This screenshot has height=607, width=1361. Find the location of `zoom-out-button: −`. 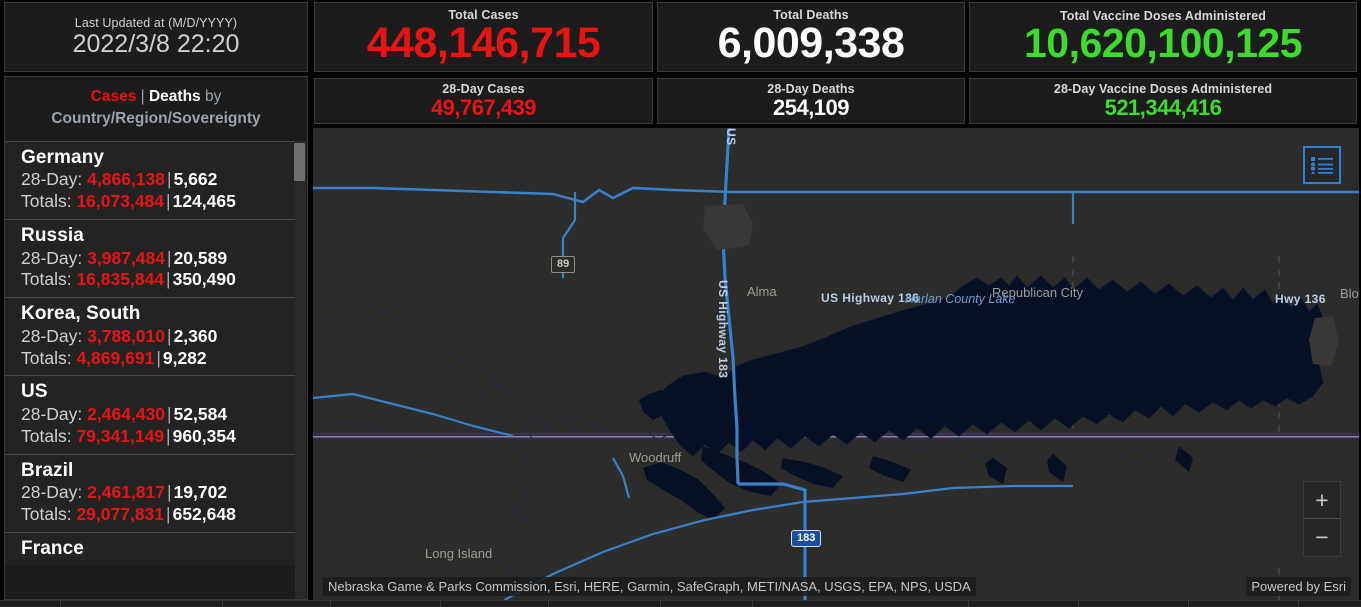

zoom-out-button: − is located at coordinates (1322, 537).